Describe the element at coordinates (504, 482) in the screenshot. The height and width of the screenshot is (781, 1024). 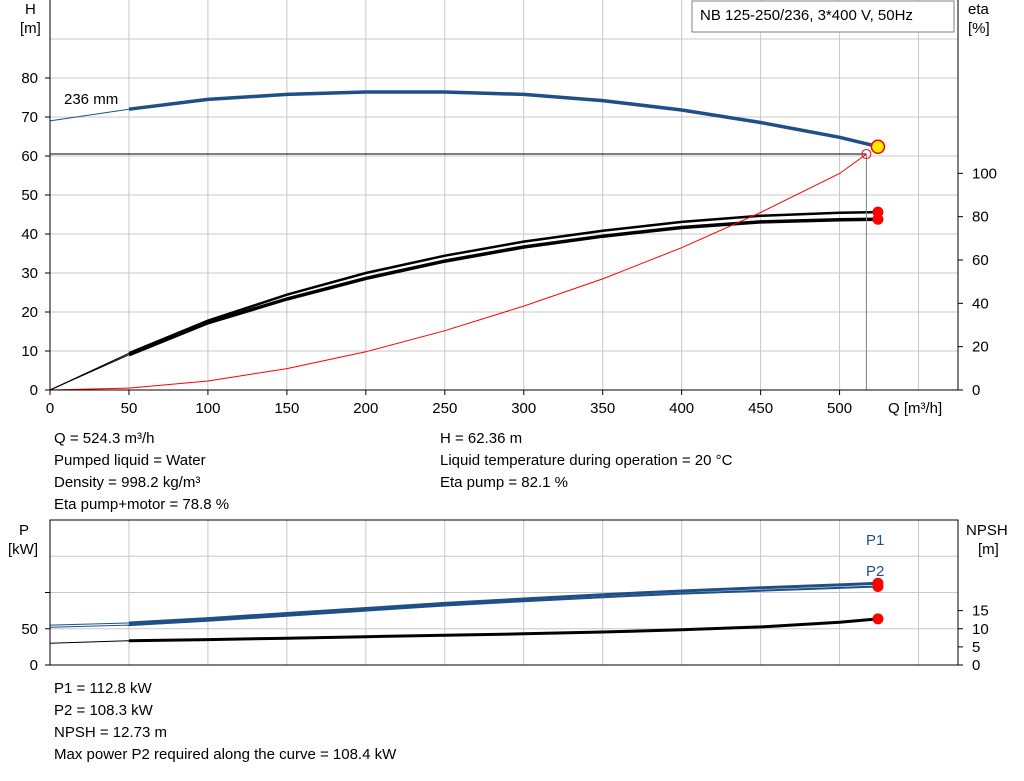
I see `result-eta-pump: Eta pump = 82.1 %` at that location.